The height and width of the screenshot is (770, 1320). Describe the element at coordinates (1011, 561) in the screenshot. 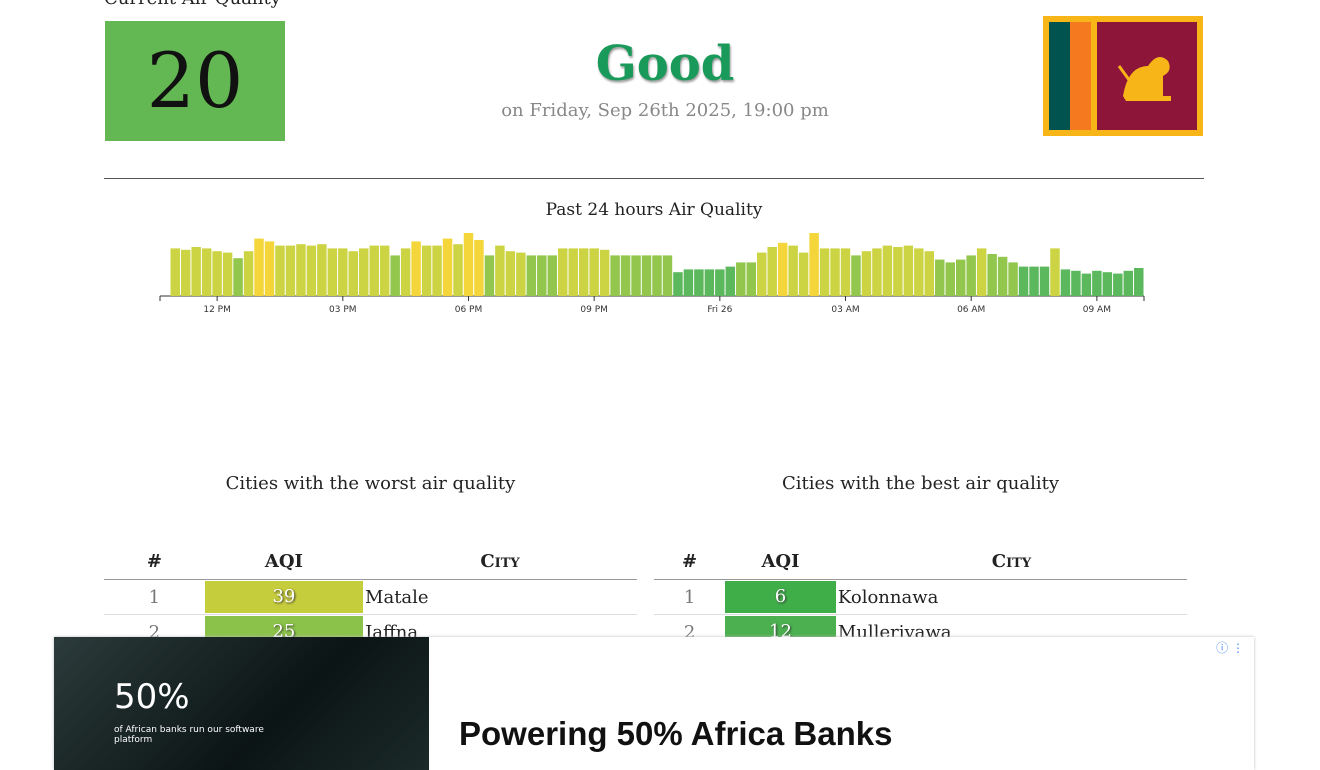

I see `column-header: City` at that location.